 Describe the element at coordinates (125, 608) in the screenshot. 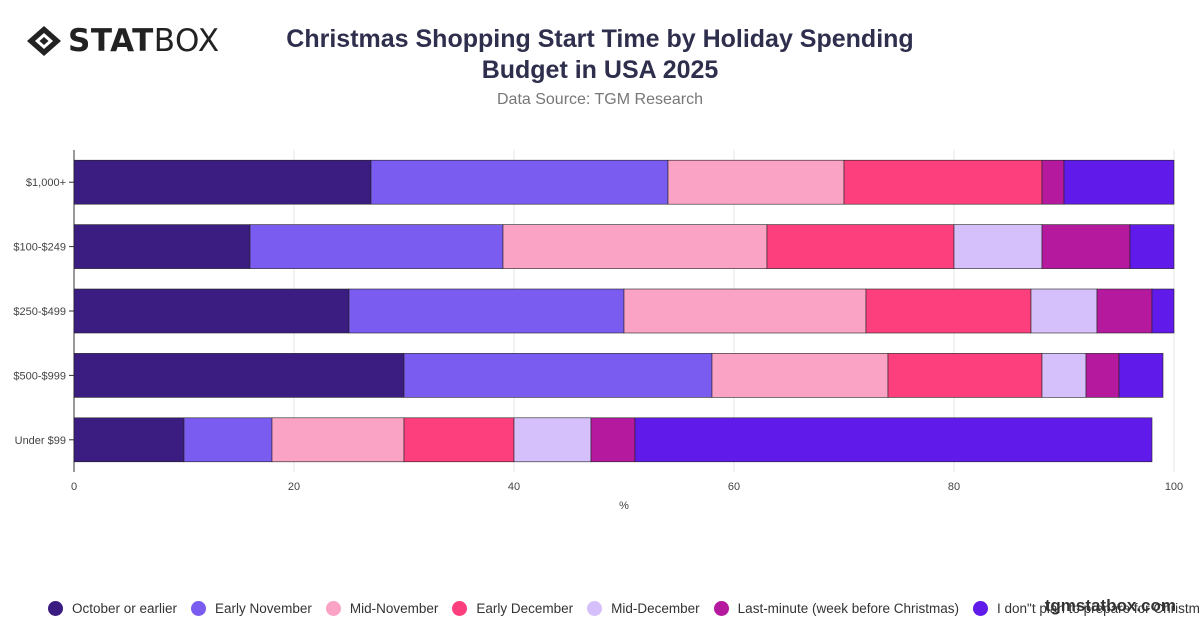

I see `legend-label: October or earlier` at that location.